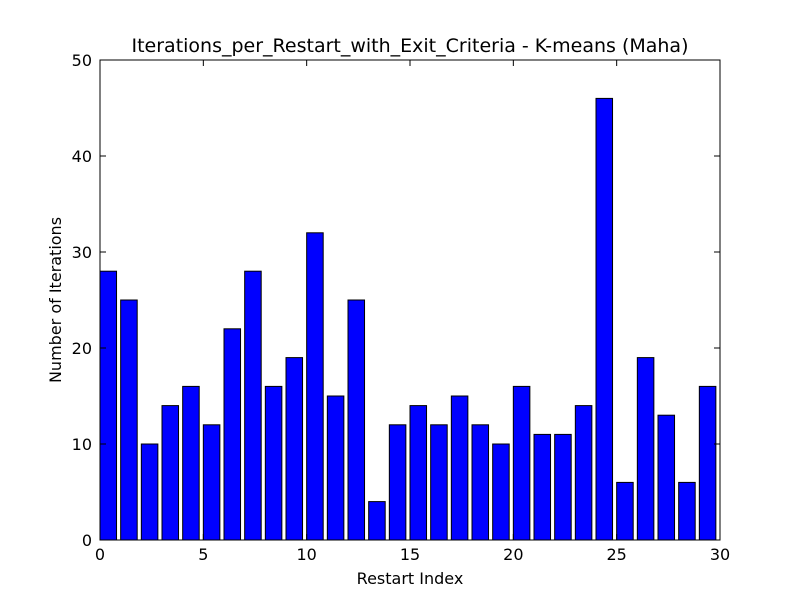 The width and height of the screenshot is (800, 600). What do you see at coordinates (82, 252) in the screenshot?
I see `y-tick-label: 30` at bounding box center [82, 252].